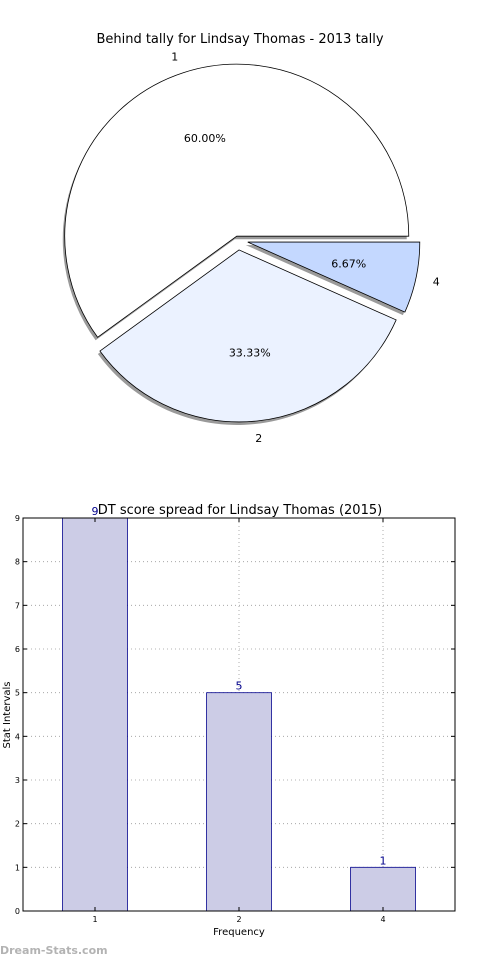 The width and height of the screenshot is (480, 960). What do you see at coordinates (95, 511) in the screenshot?
I see `bar-value-label: 9` at bounding box center [95, 511].